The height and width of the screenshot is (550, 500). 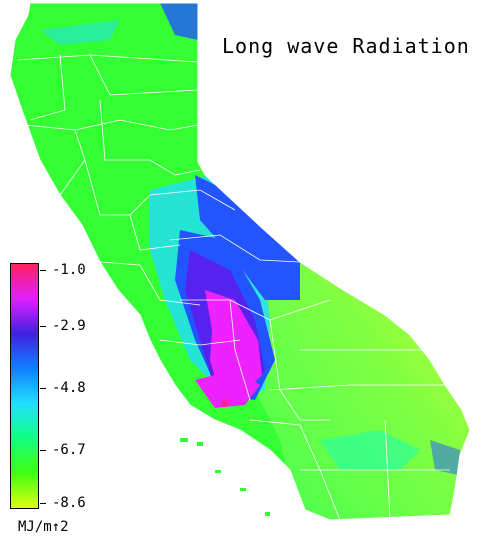 I want to click on channel-islands, so click(x=225, y=477).